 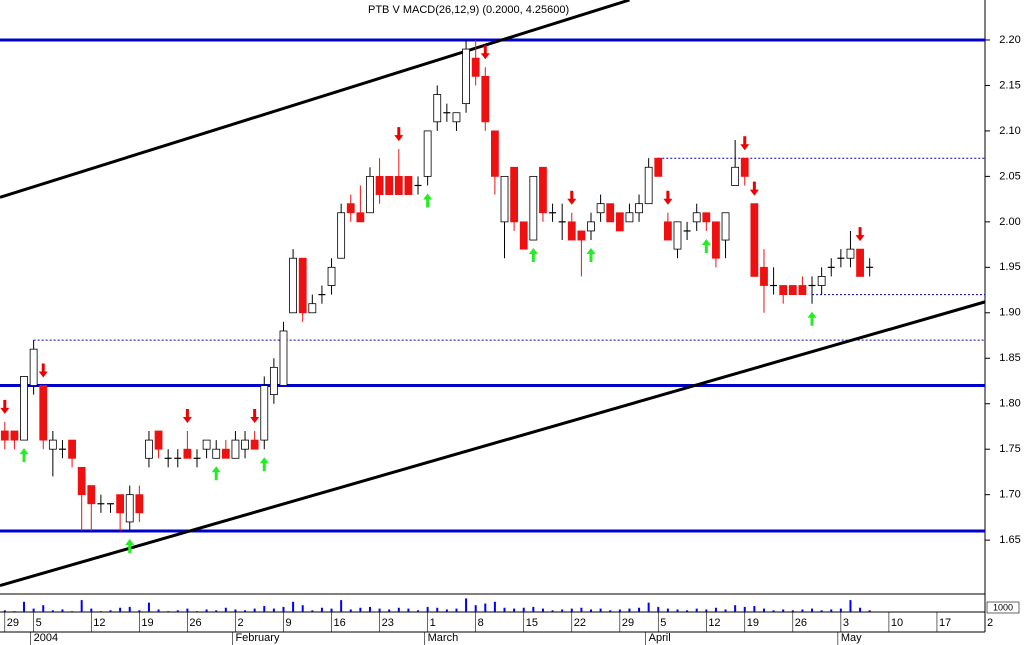 I want to click on y-tick-label: 1.90, so click(x=1009, y=313).